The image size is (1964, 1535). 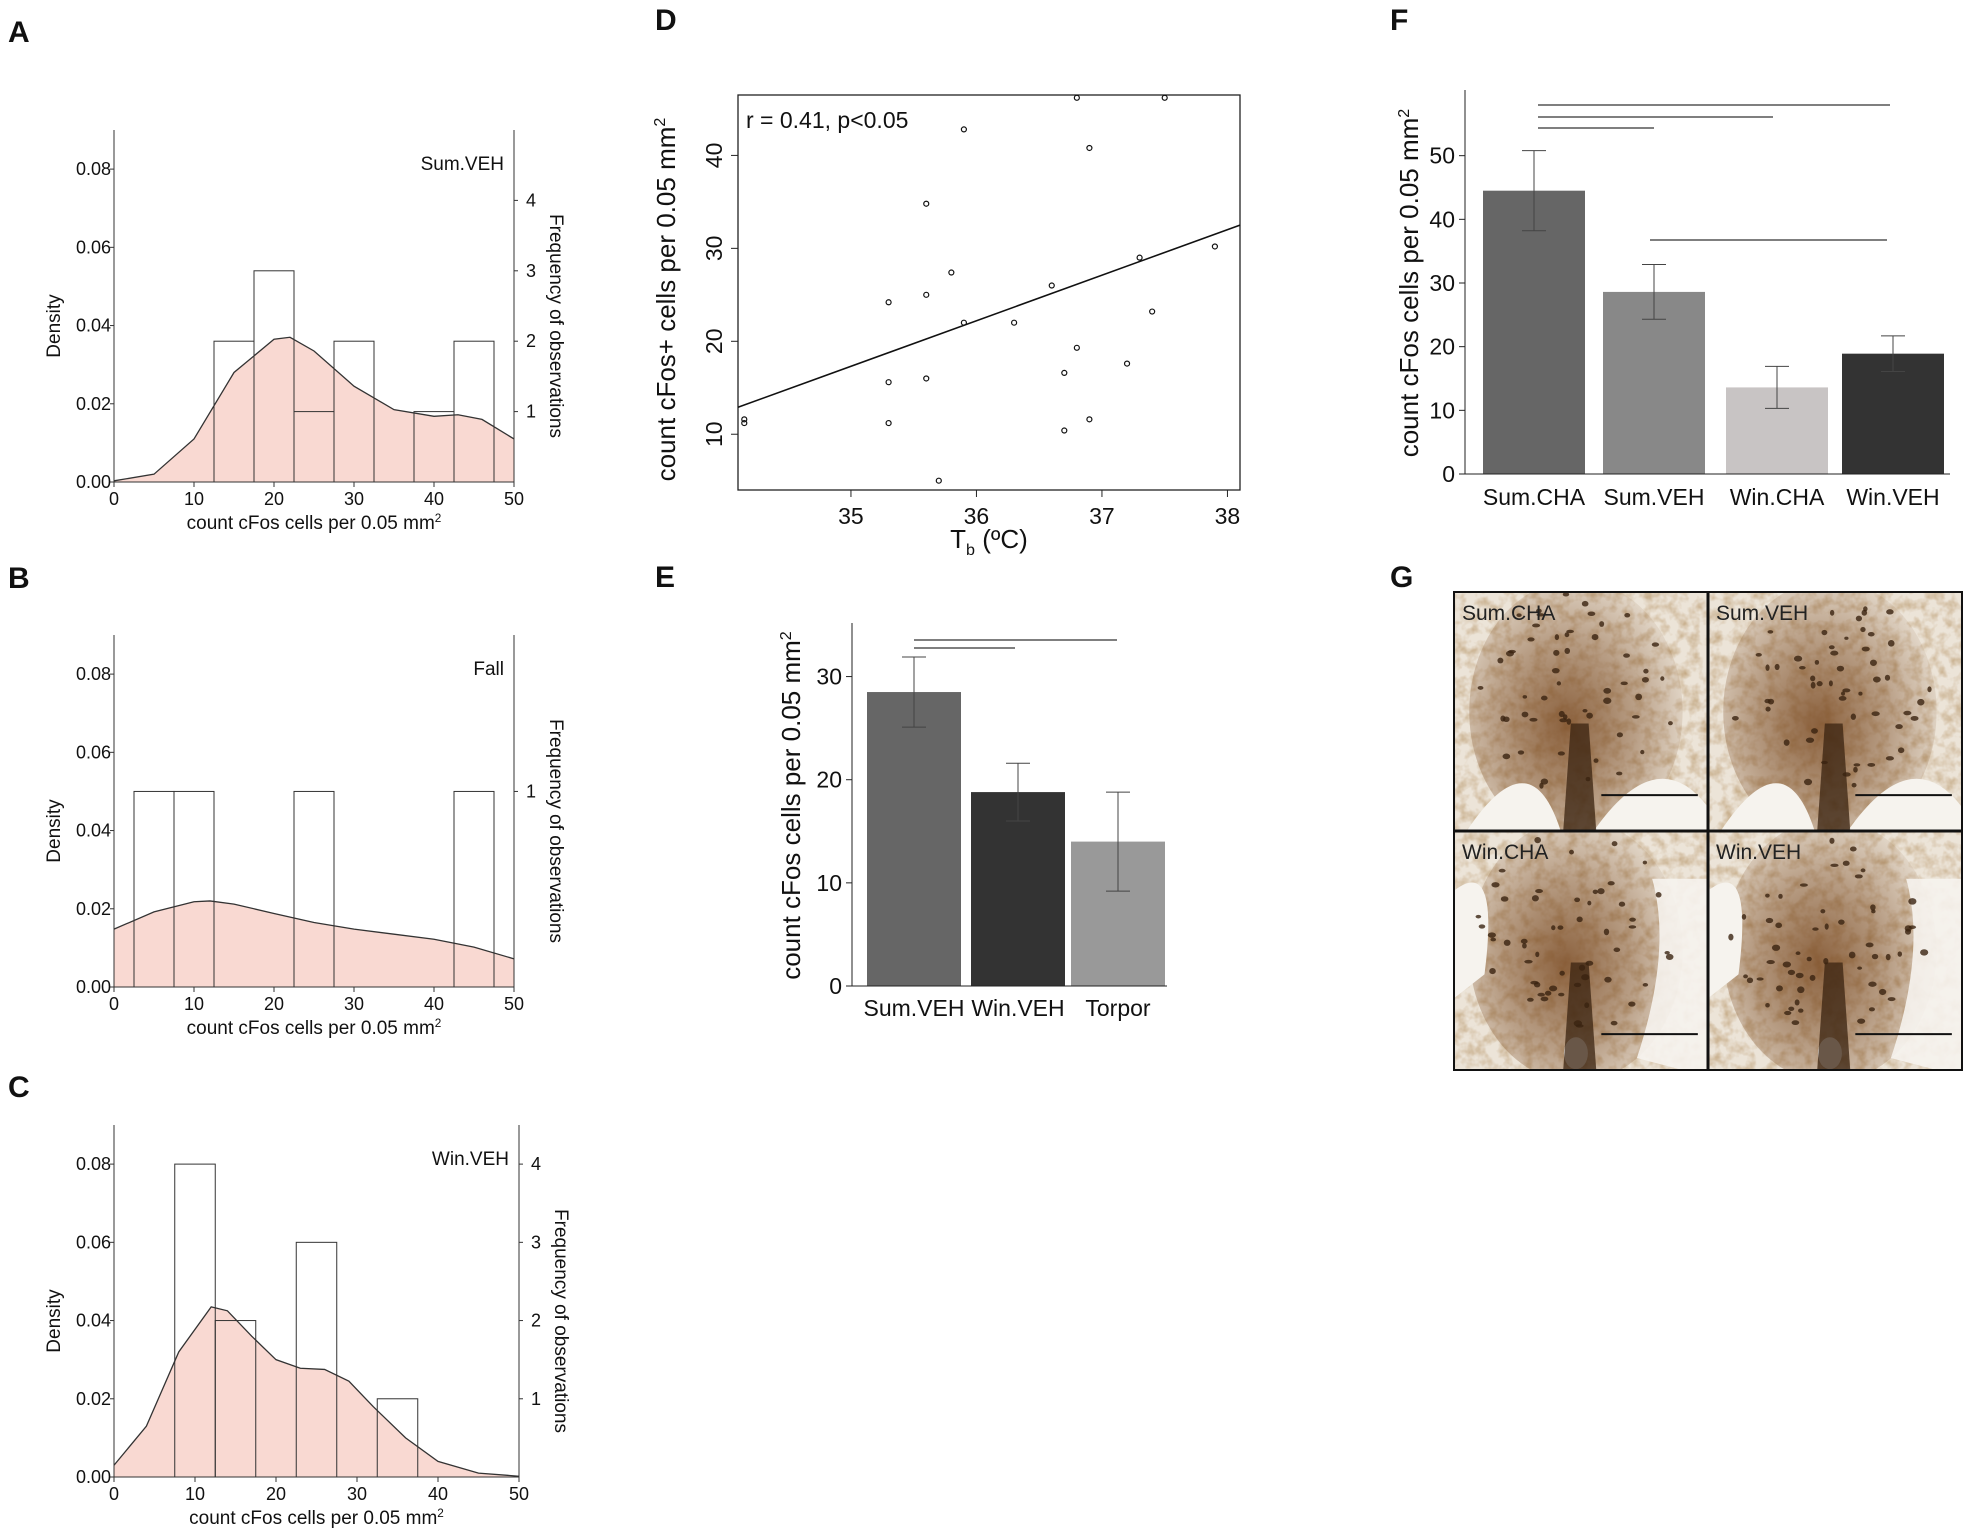 I want to click on panel-letter-g: G, so click(x=1401, y=577).